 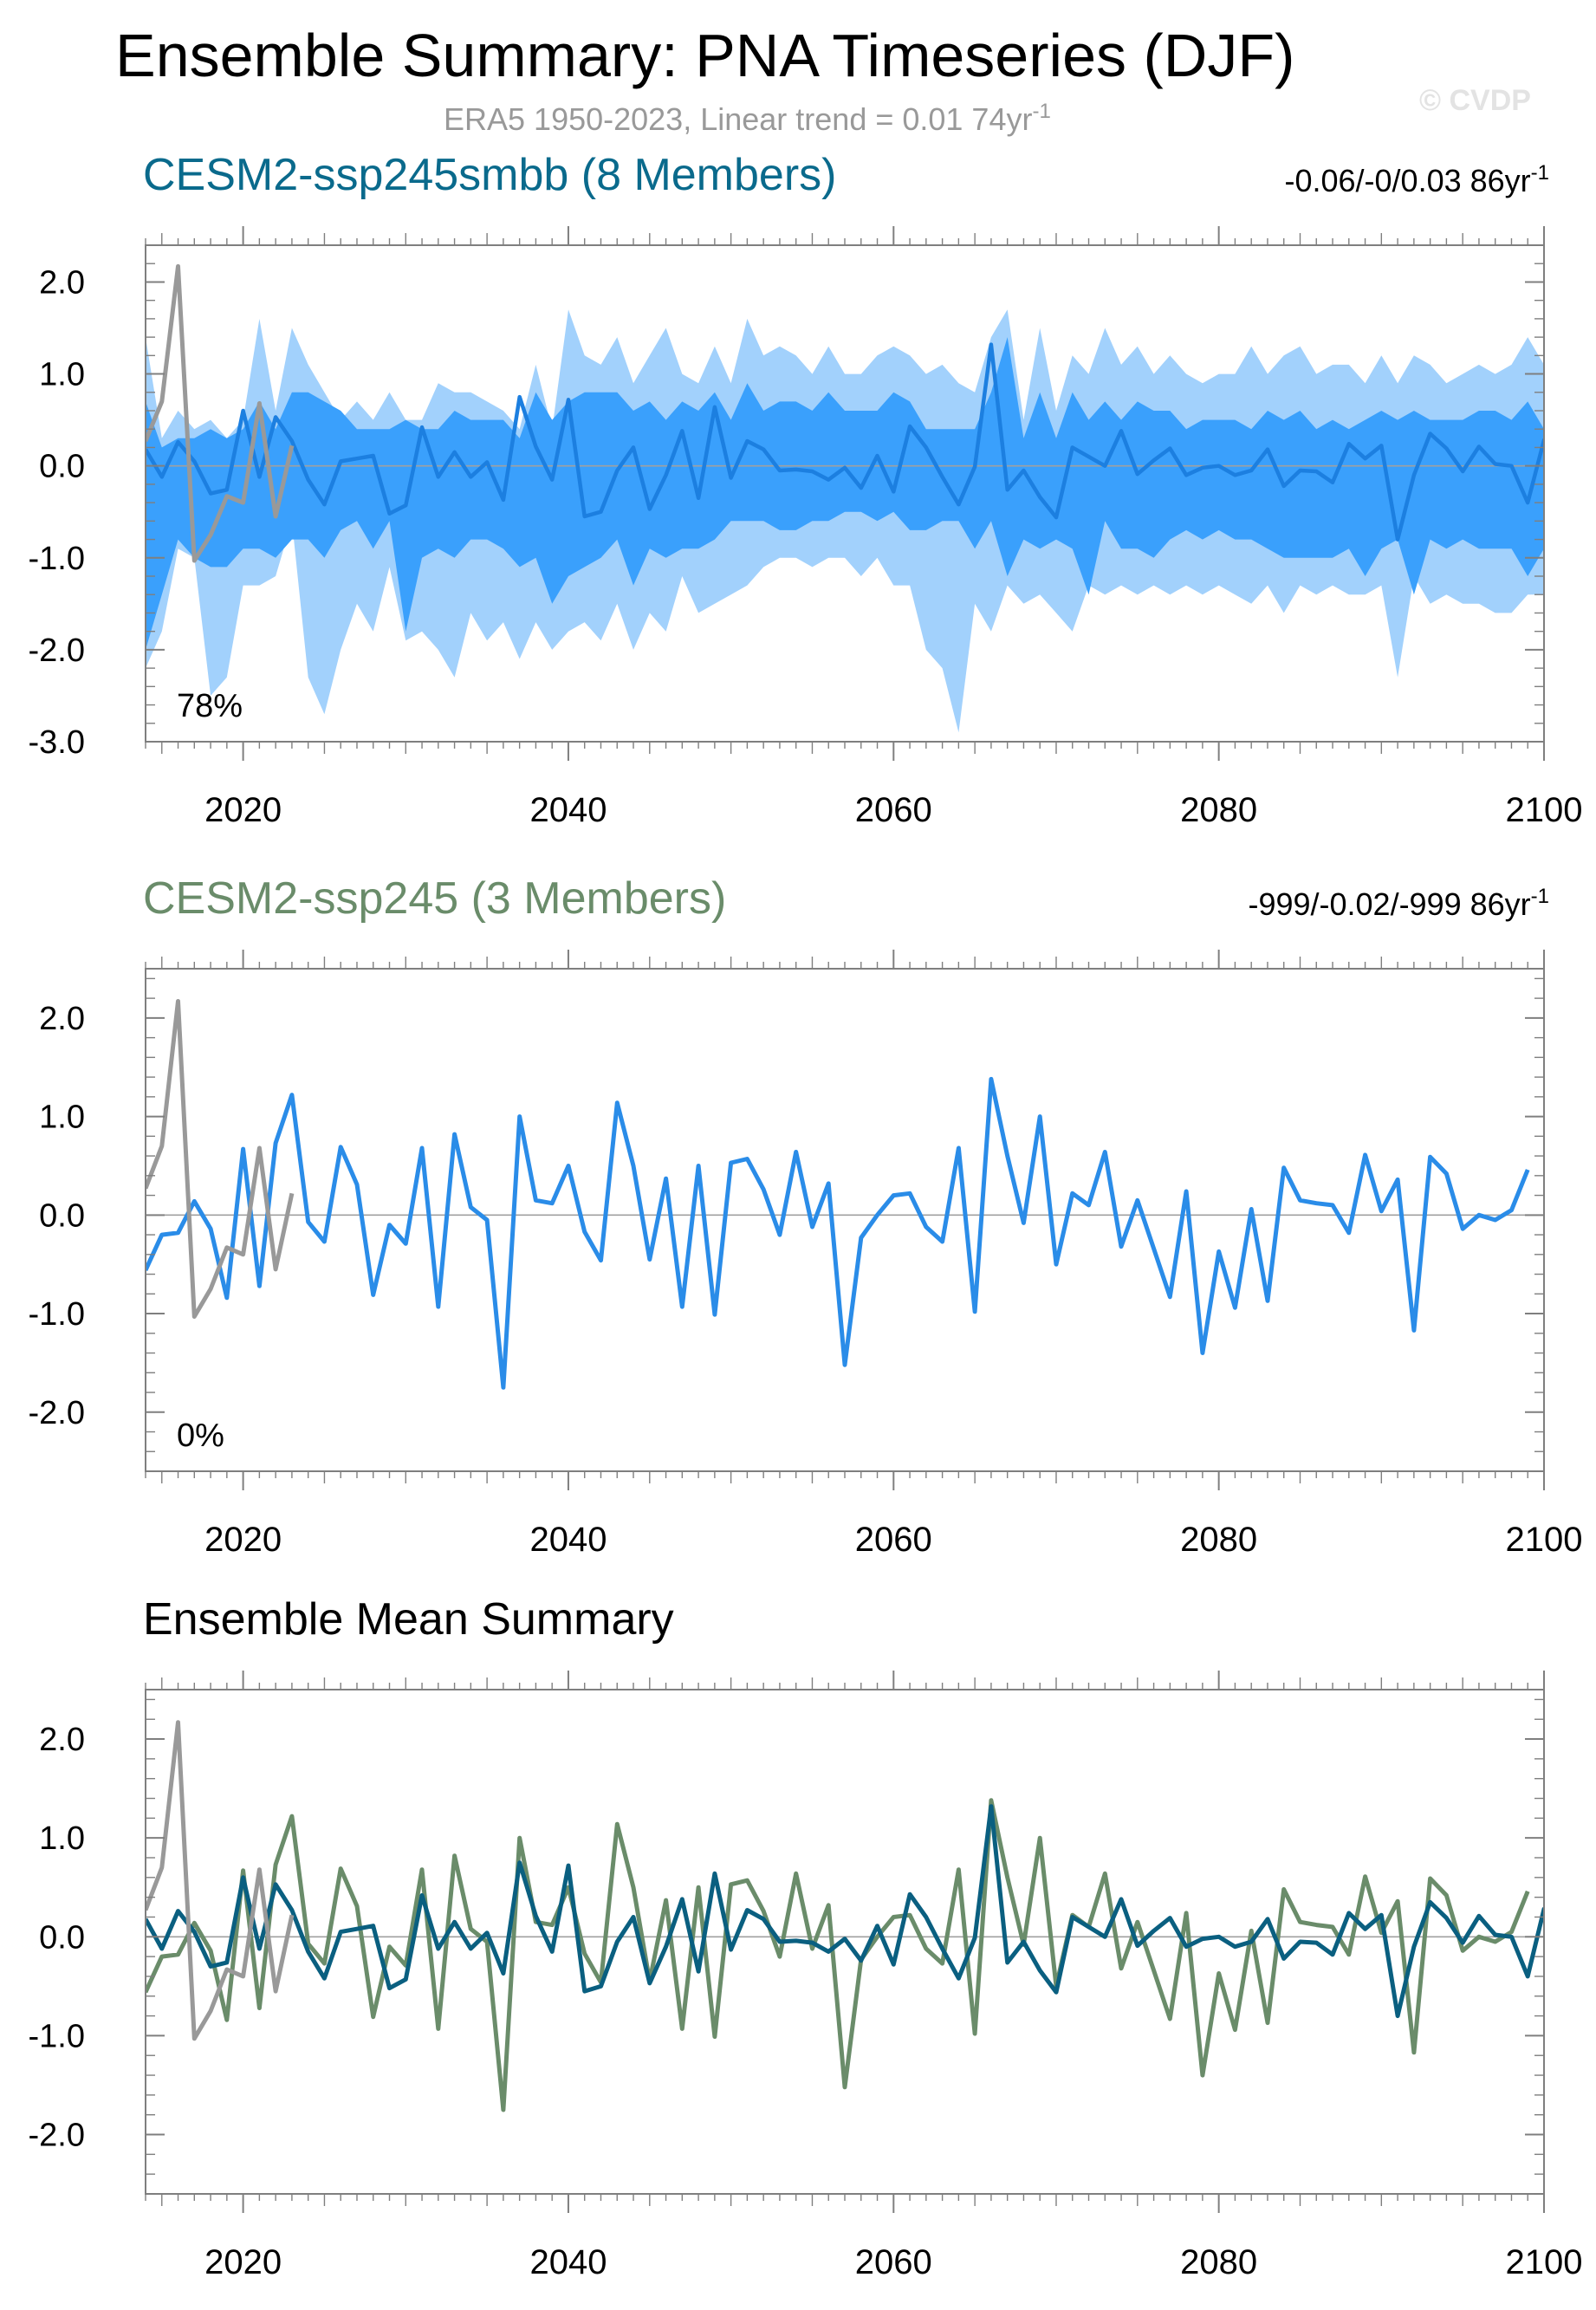 I want to click on trend-text: -0.06/-0/0.03 86yr, so click(x=1407, y=180).